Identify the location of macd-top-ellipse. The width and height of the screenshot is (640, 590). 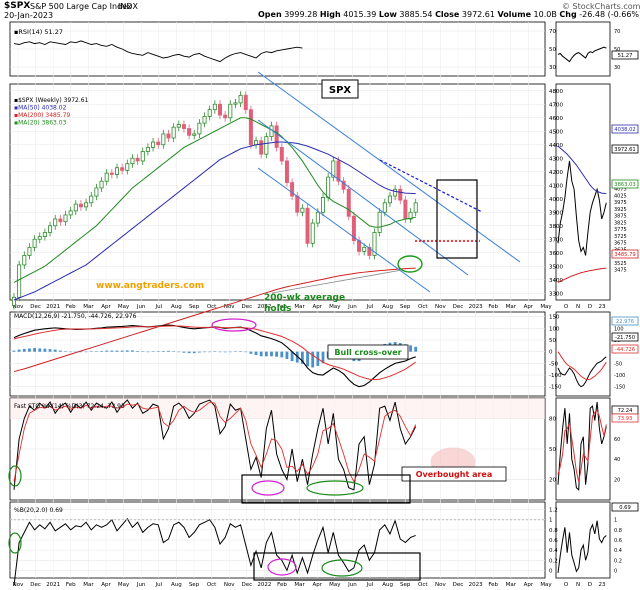
(234, 325).